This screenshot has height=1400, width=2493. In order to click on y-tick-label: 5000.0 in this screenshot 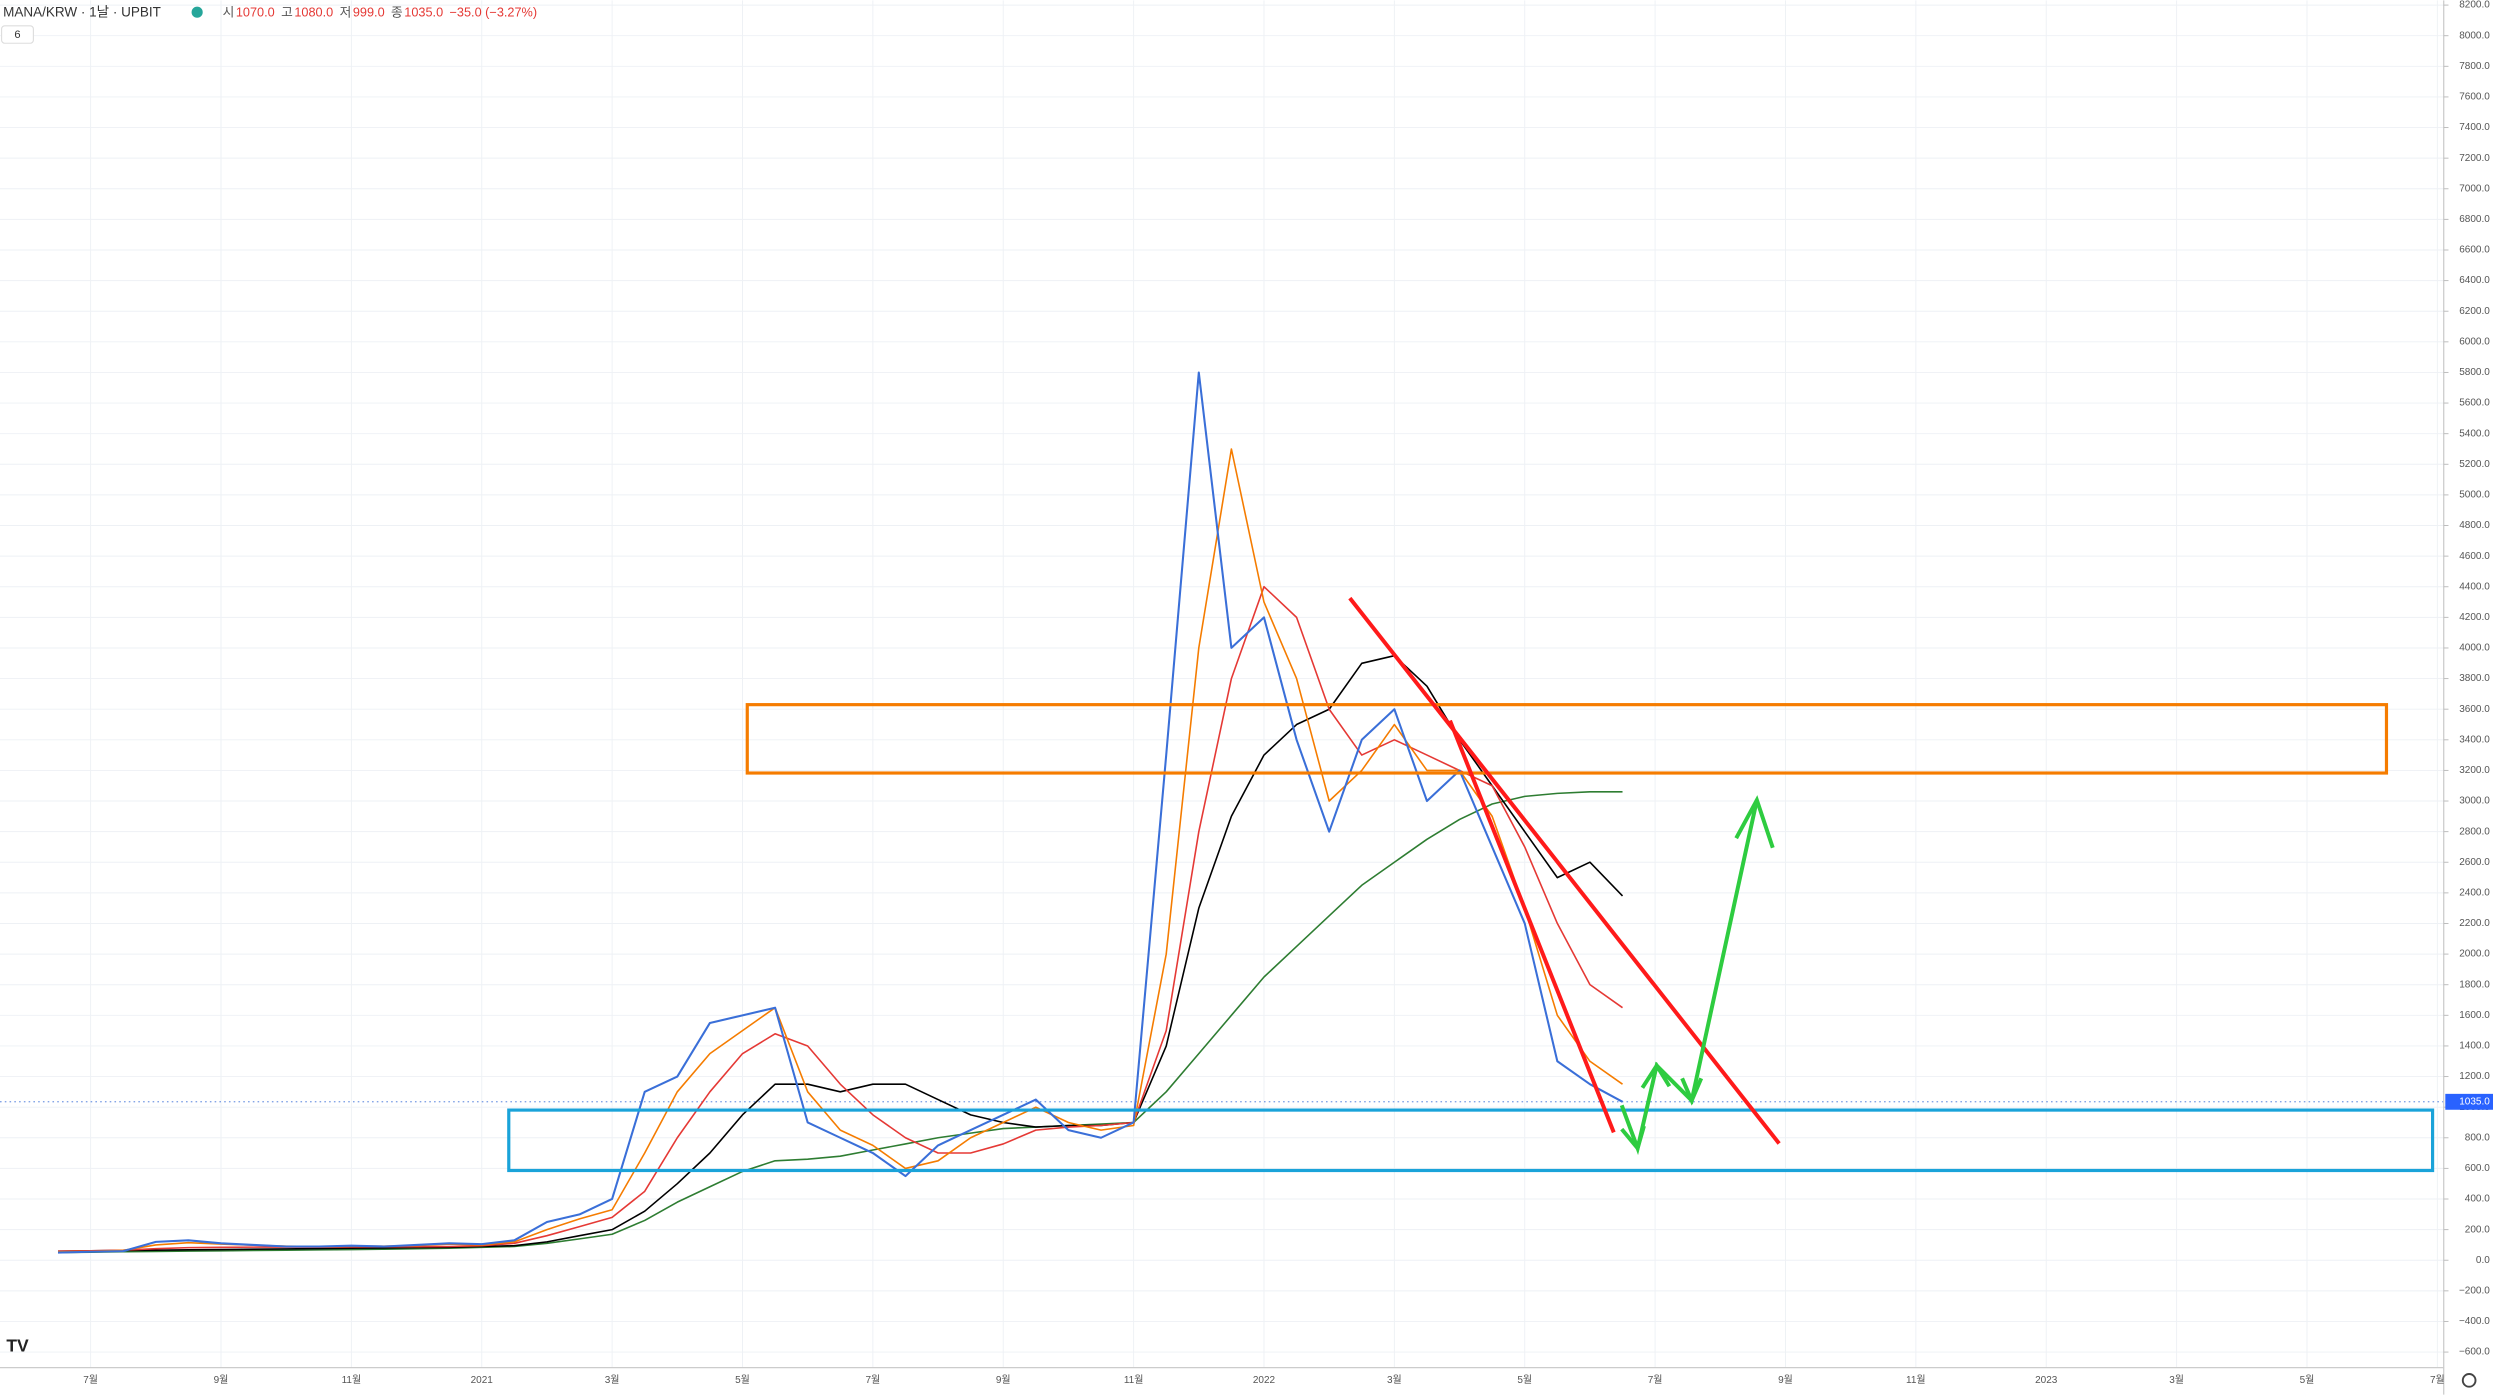, I will do `click(2474, 495)`.